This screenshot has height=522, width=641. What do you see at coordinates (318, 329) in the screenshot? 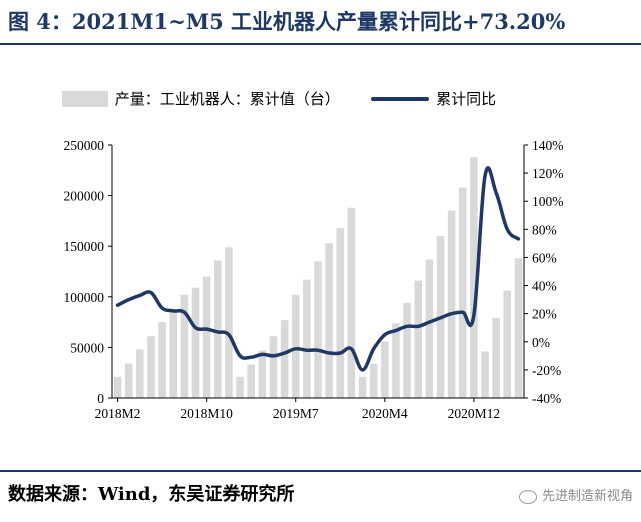
I see `bar-2019M9` at bounding box center [318, 329].